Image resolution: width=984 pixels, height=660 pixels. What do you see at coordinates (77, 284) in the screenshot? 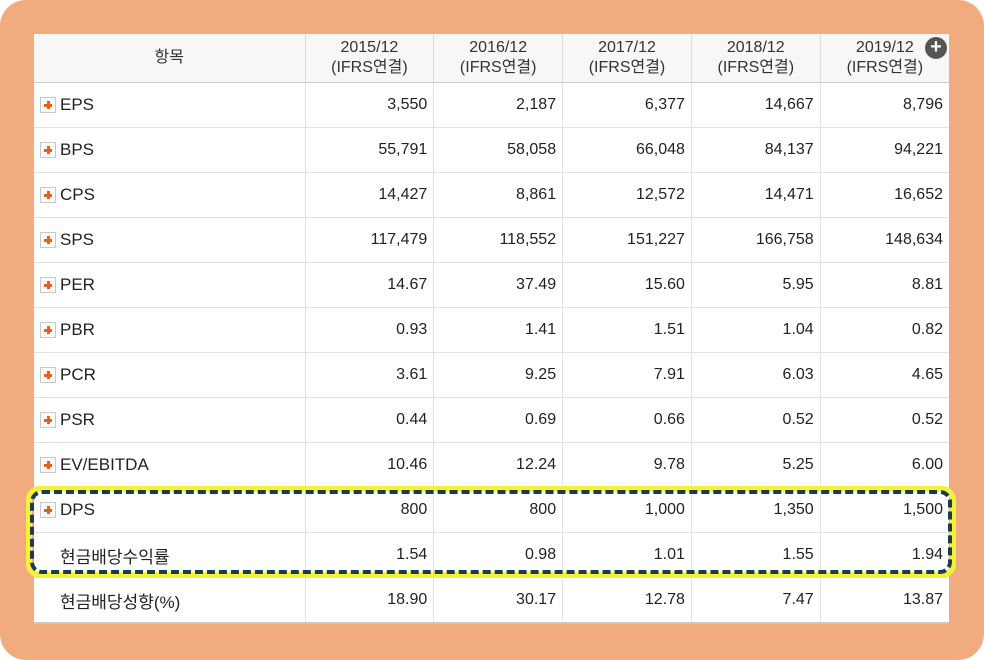
I see `row-label: PER` at bounding box center [77, 284].